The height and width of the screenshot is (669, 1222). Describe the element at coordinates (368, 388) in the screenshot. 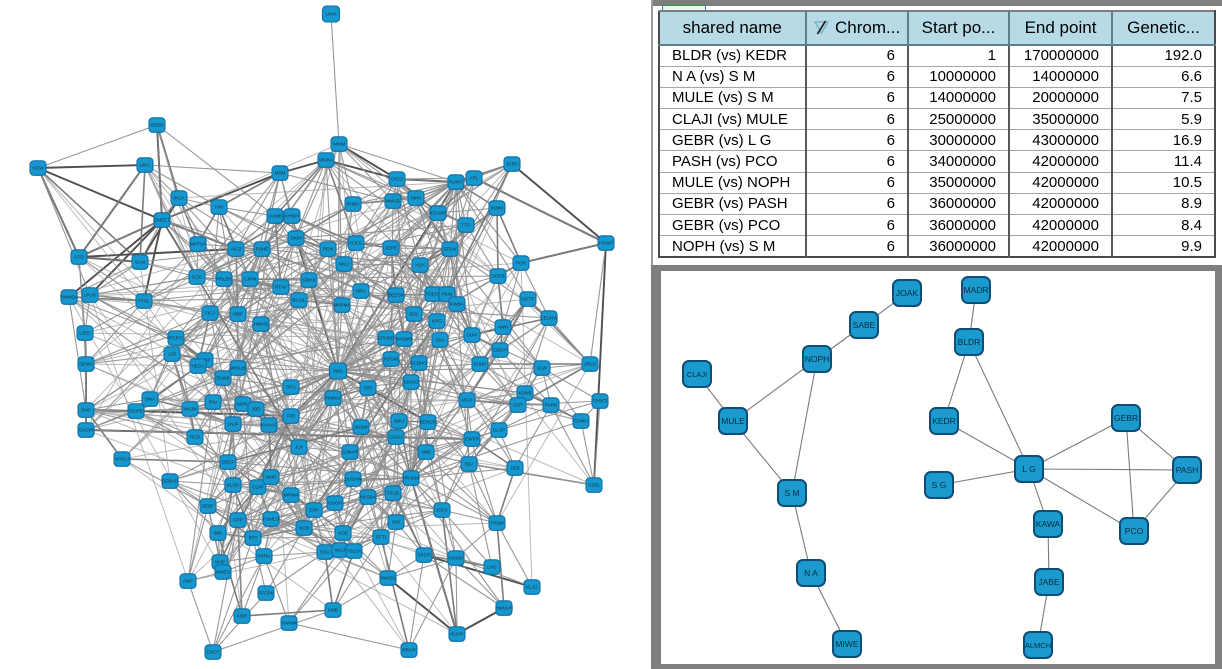

I see `svg-text: FPE` at that location.